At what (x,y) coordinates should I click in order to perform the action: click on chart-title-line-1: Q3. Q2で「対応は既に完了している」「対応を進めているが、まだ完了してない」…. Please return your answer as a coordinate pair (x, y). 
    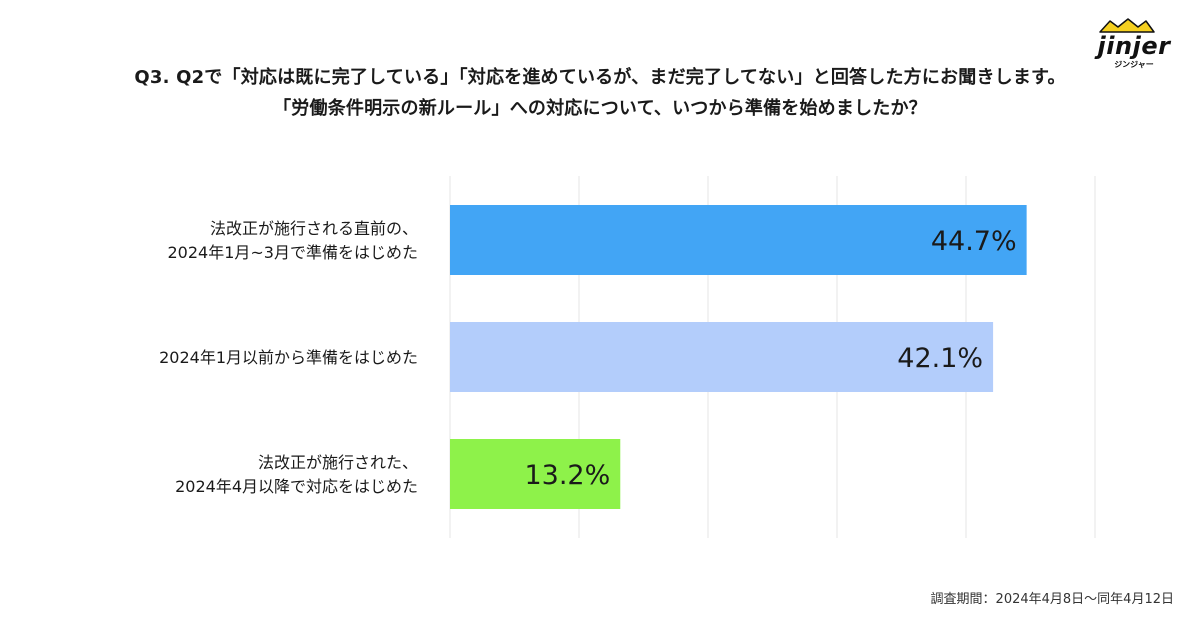
    Looking at the image, I should click on (600, 77).